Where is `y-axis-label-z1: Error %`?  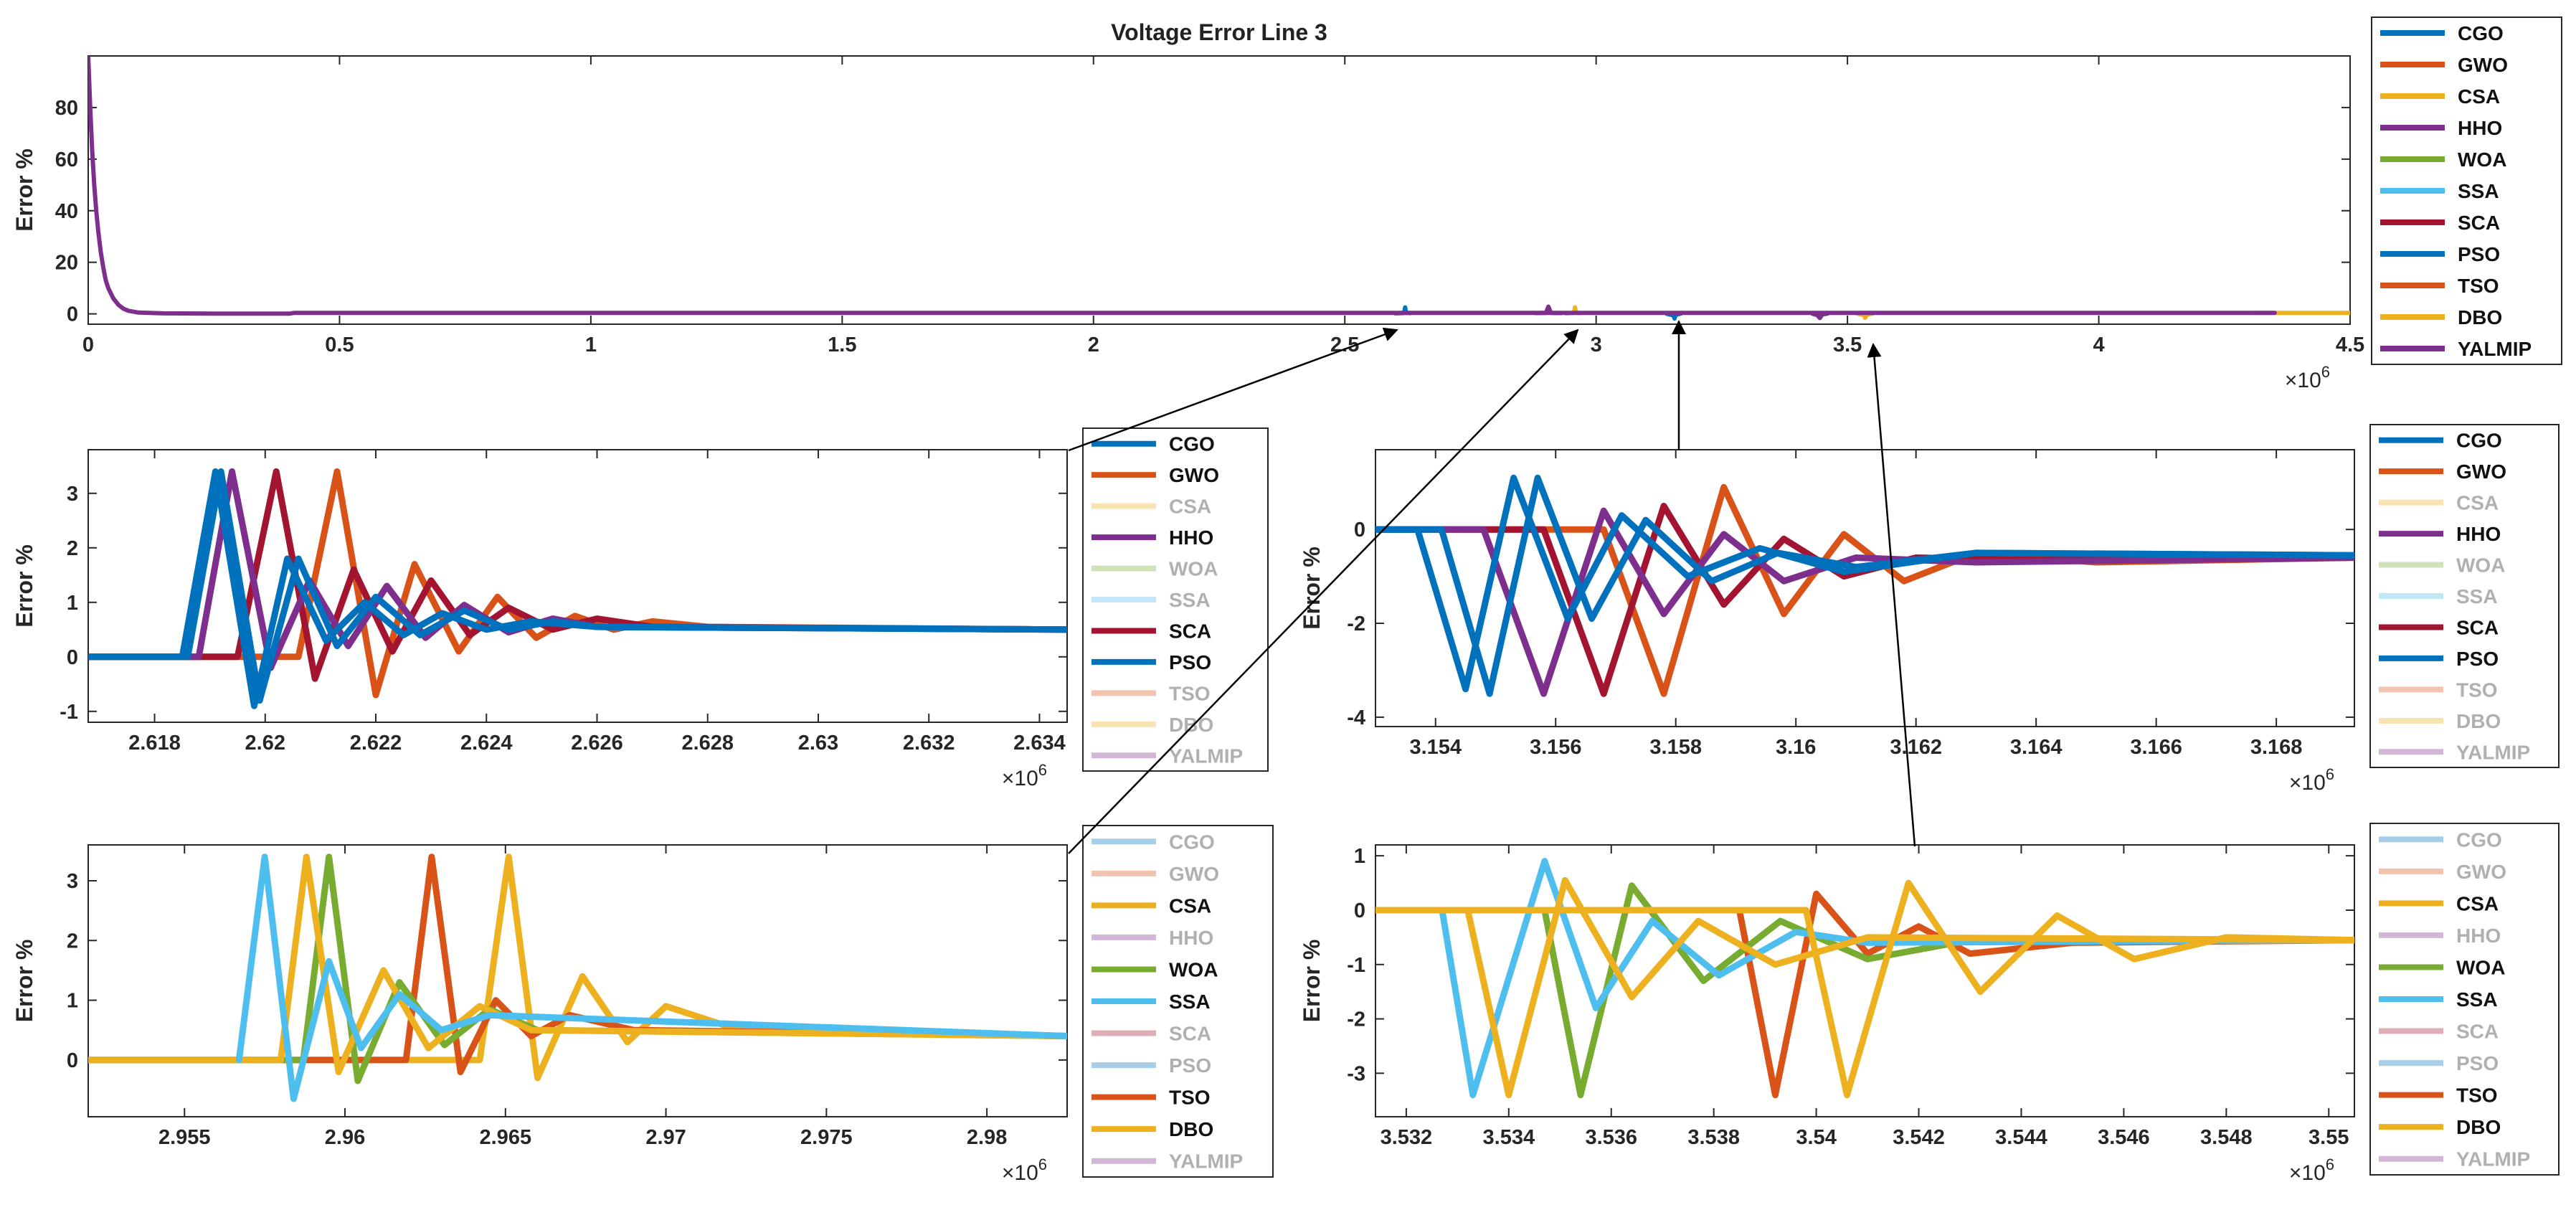
y-axis-label-z1: Error % is located at coordinates (24, 586).